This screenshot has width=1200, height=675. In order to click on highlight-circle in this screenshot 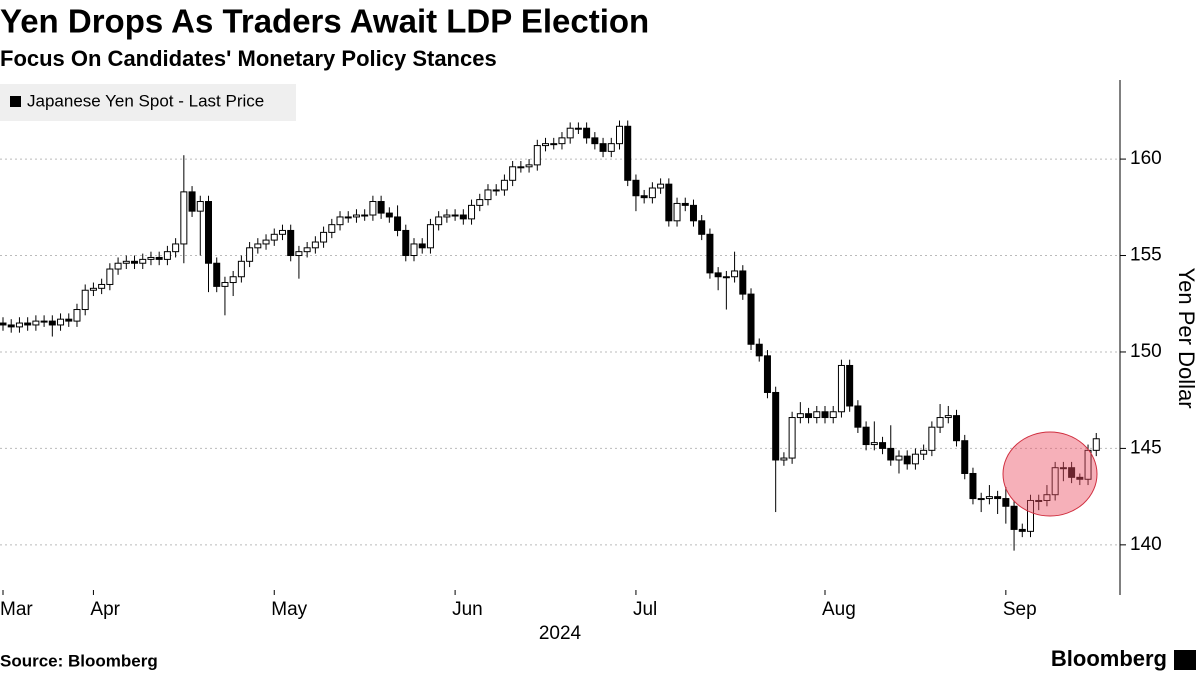, I will do `click(1050, 474)`.